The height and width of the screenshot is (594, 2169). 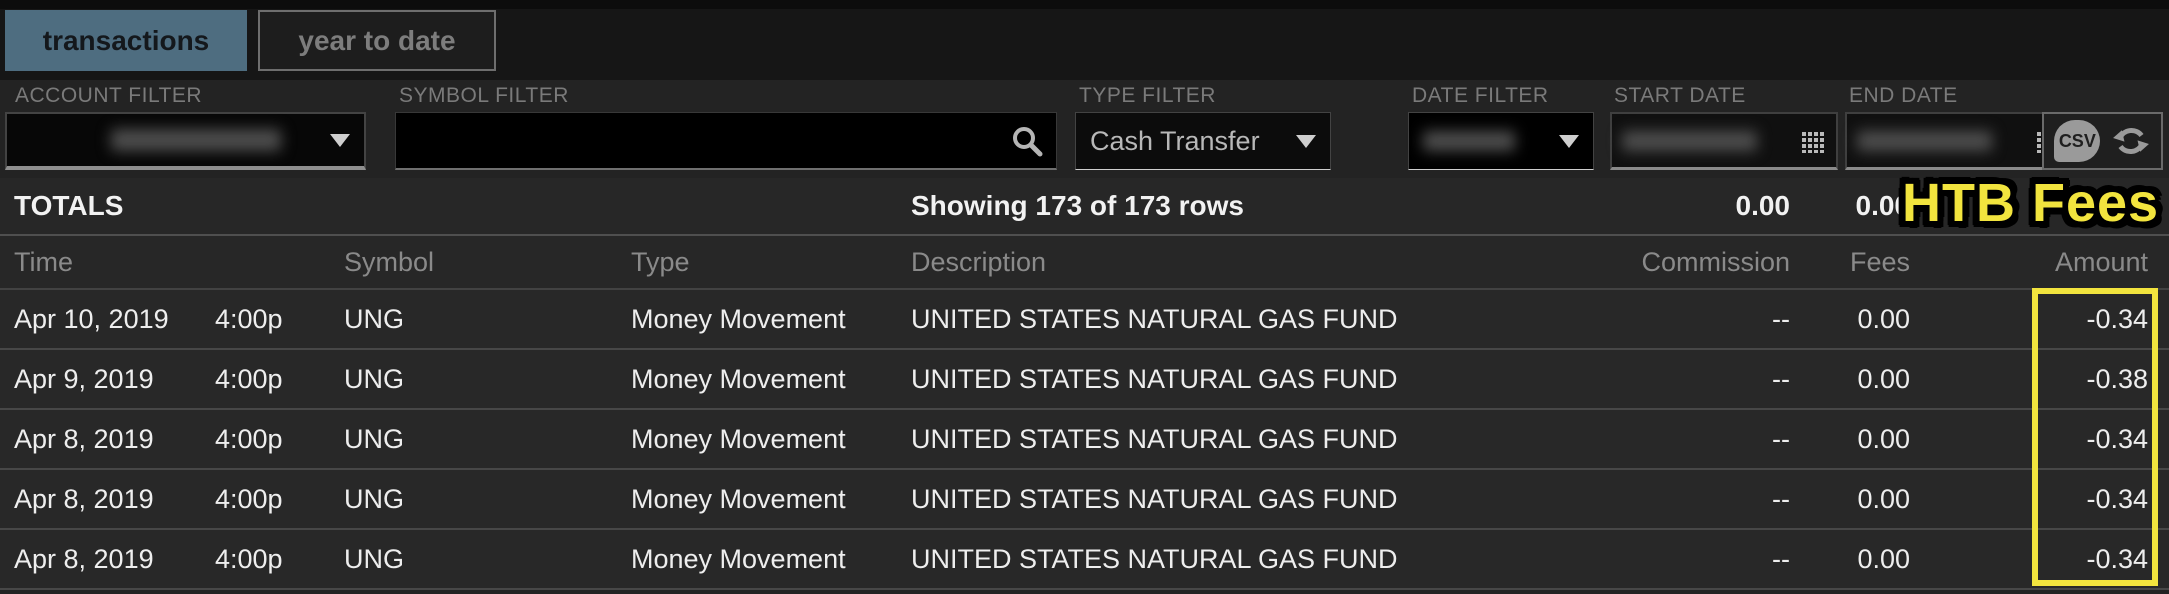 I want to click on date-filter-dropdown, so click(x=1501, y=141).